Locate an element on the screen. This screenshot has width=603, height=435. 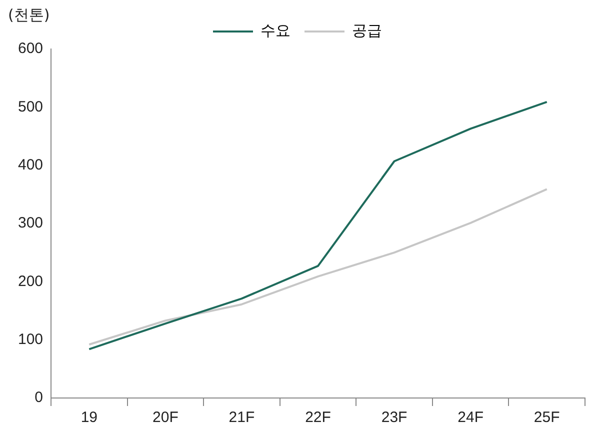
y-tick-label: 100 is located at coordinates (31, 339).